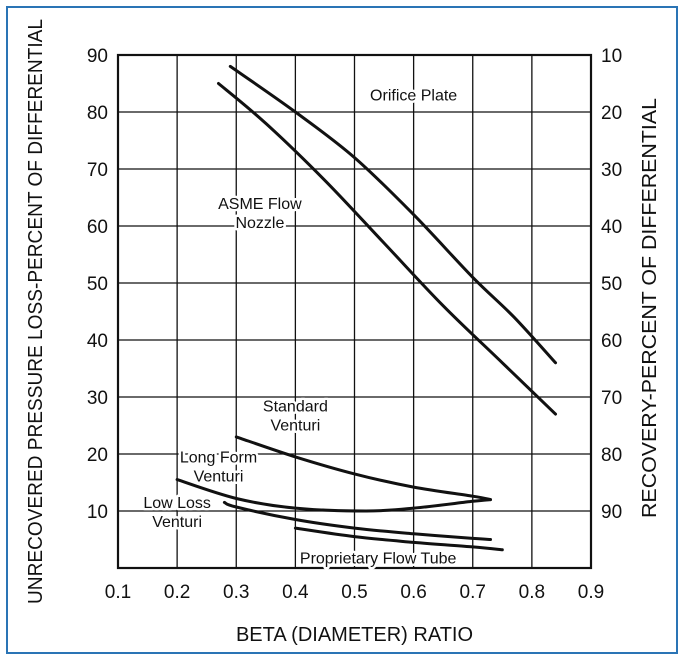 This screenshot has height=661, width=686. I want to click on x-tick-label: 0.8, so click(532, 592).